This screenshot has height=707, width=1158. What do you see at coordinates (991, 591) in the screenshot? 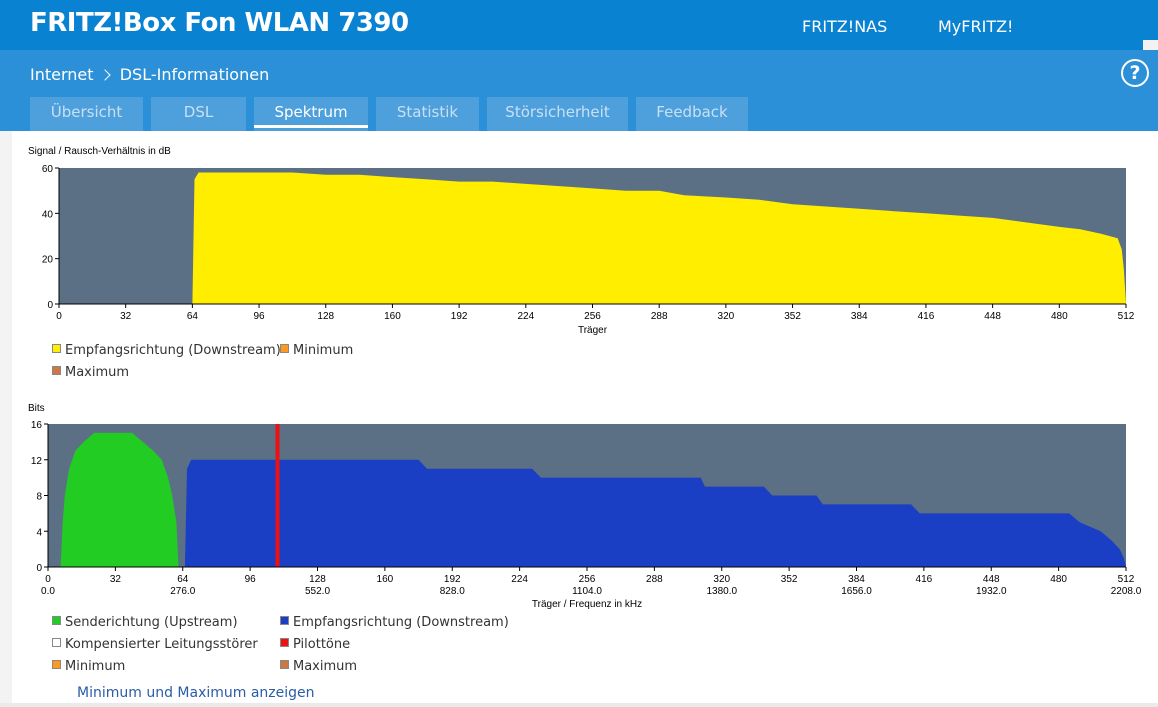
I see `freq-tick-label: 1932.0` at bounding box center [991, 591].